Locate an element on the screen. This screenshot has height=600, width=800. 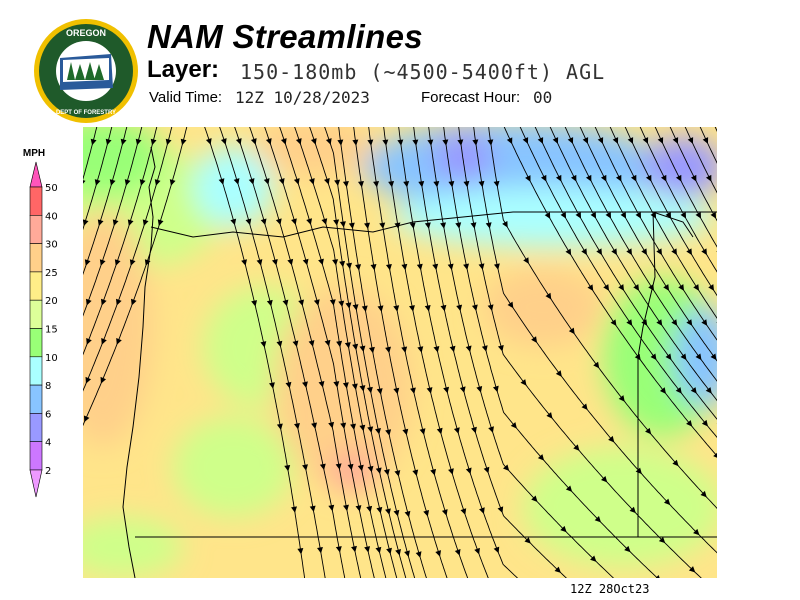
columbia-river-border is located at coordinates (422, 224).